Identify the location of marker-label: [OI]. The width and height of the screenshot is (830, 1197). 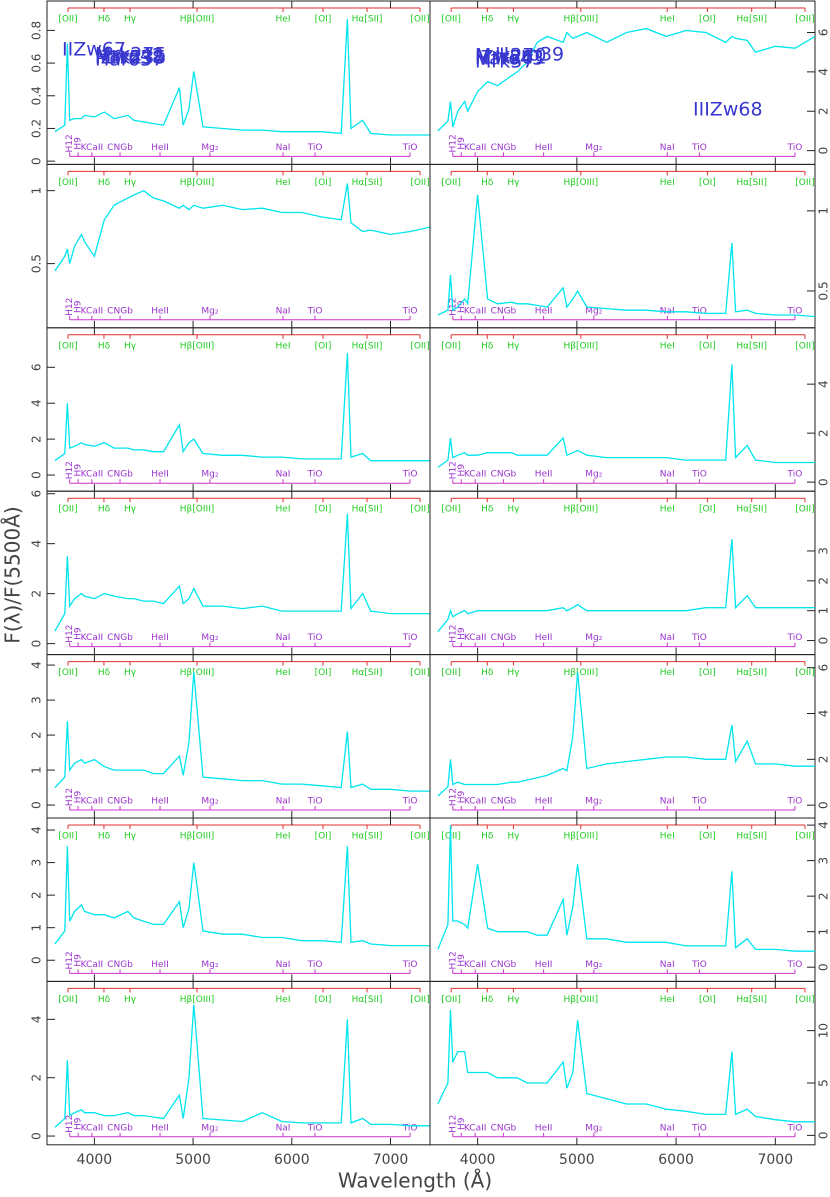
(707, 837).